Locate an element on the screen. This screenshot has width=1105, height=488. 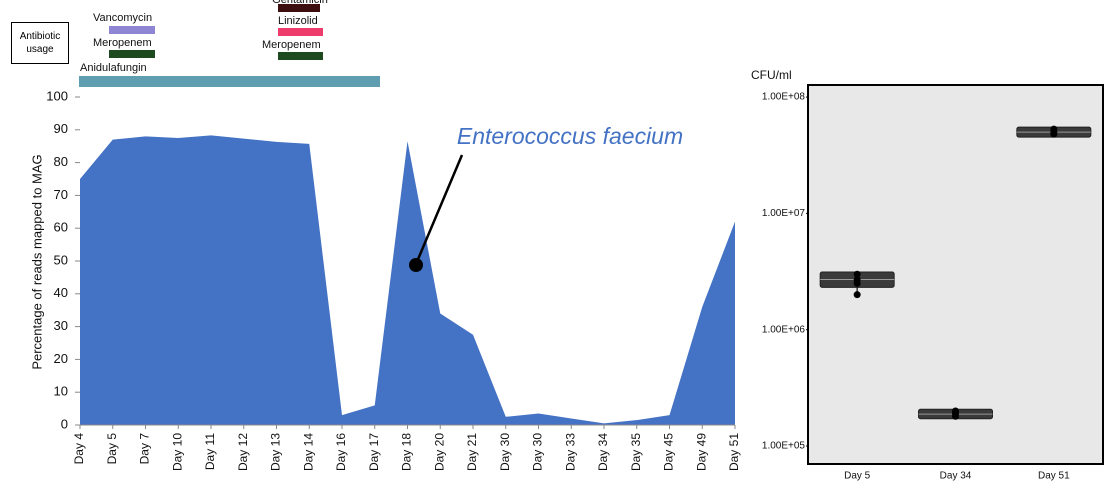
x-tick-label: Day 35 is located at coordinates (636, 452).